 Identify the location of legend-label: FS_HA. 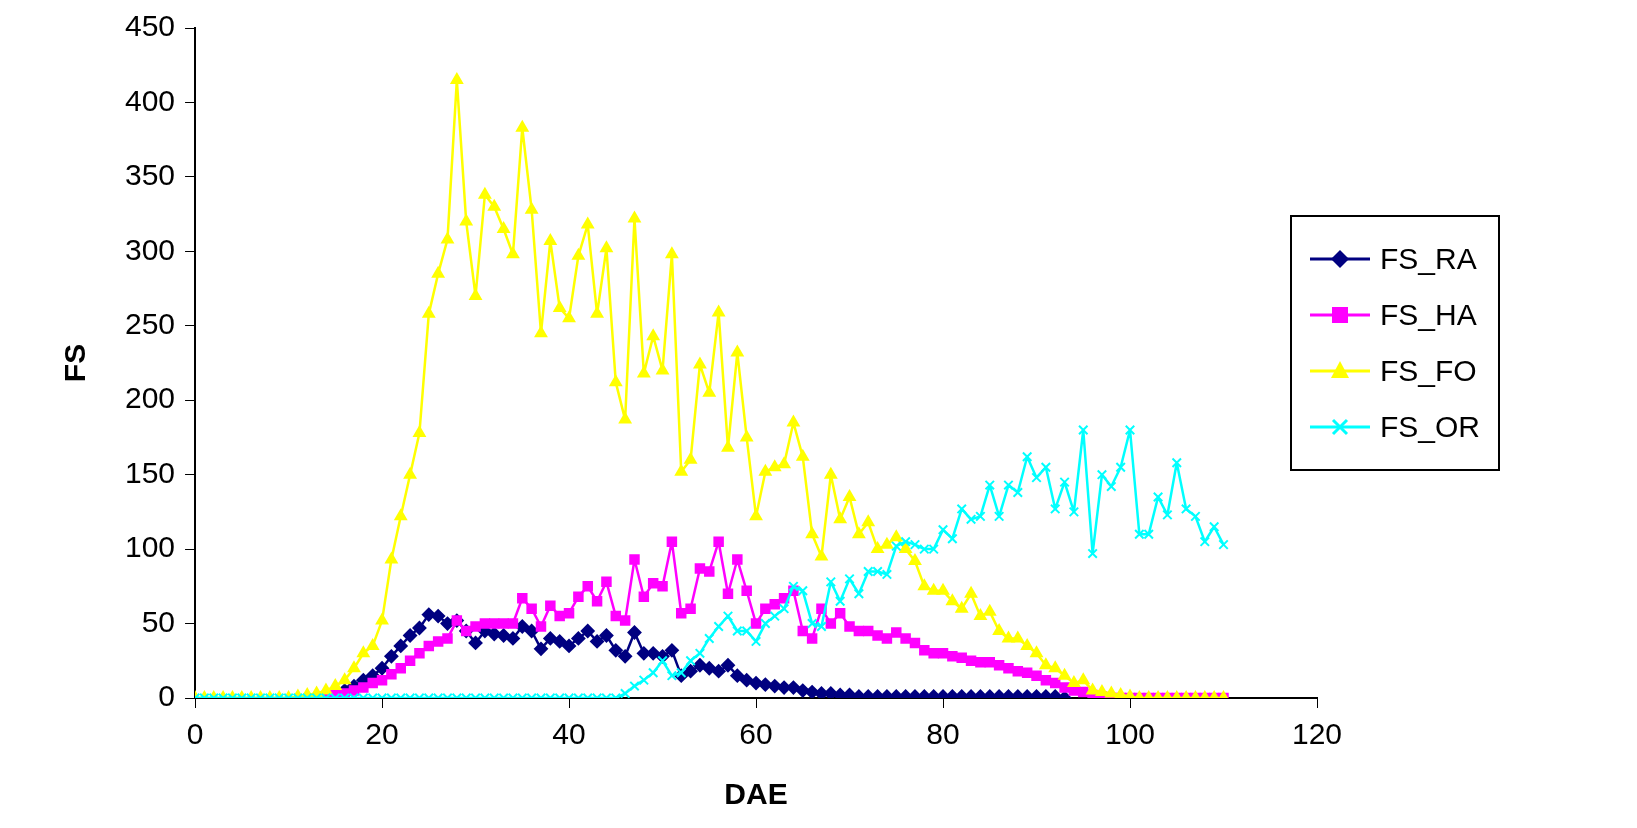
(1428, 315).